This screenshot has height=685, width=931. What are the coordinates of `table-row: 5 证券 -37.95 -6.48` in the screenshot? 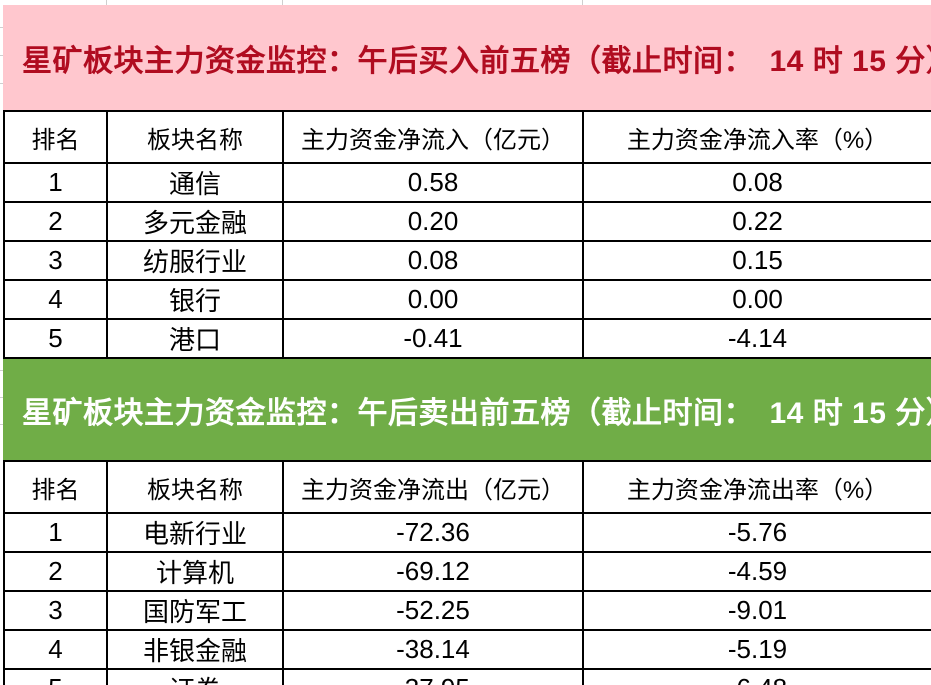 It's located at (467, 676).